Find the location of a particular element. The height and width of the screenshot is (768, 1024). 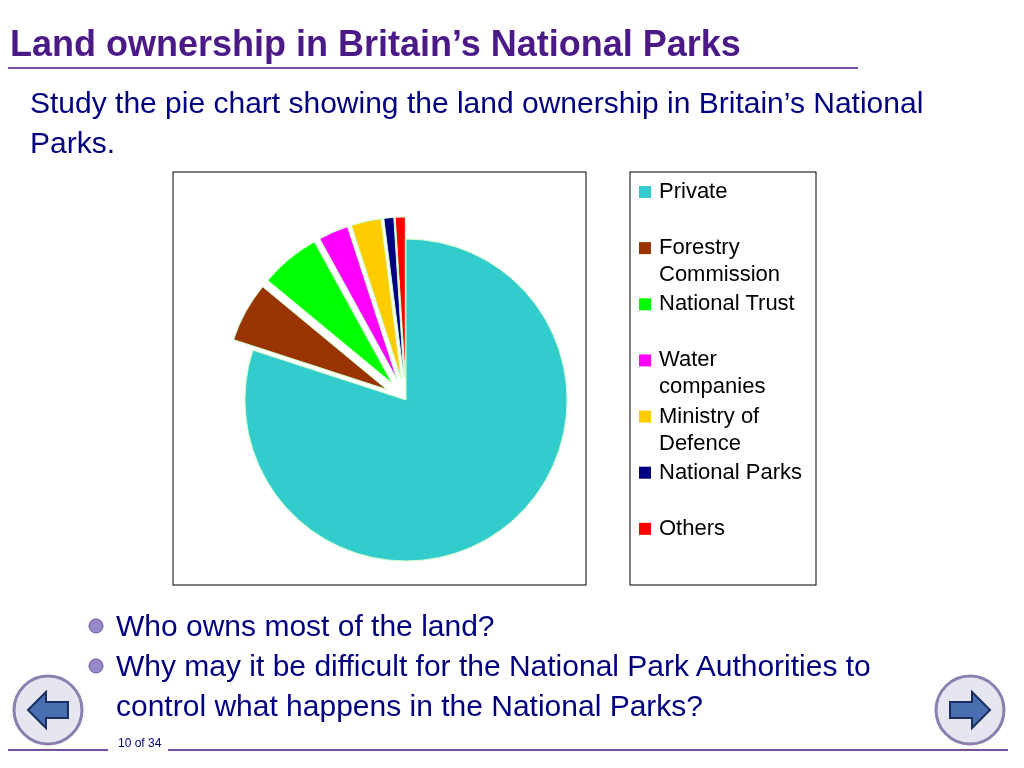

text: Who owns most of the land? is located at coordinates (305, 625).